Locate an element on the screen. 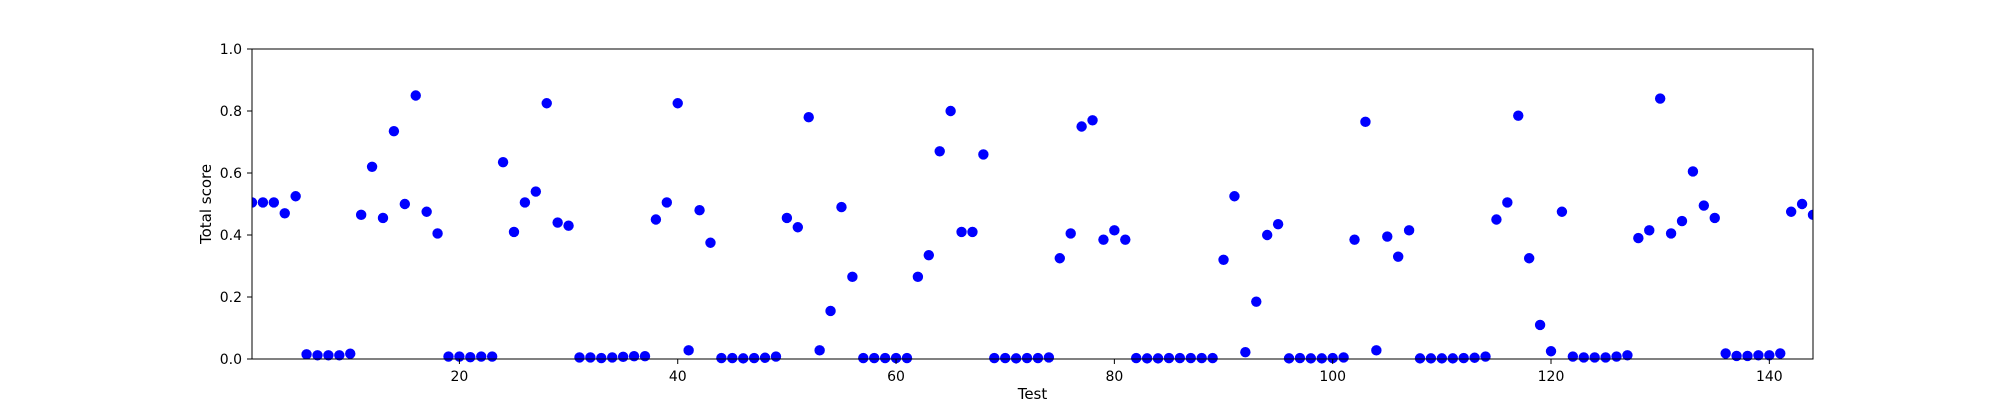  y-tick-label: 1.0 is located at coordinates (231, 50).